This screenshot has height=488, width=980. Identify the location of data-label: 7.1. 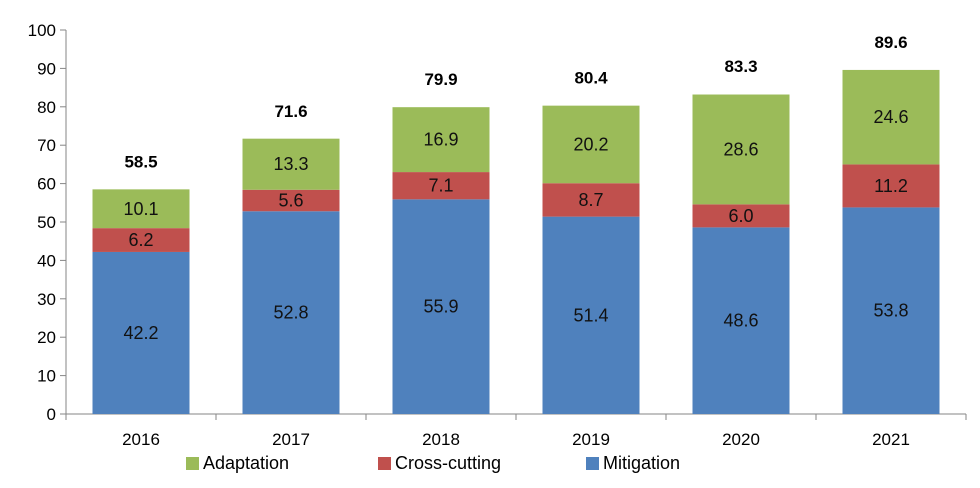
(440, 186).